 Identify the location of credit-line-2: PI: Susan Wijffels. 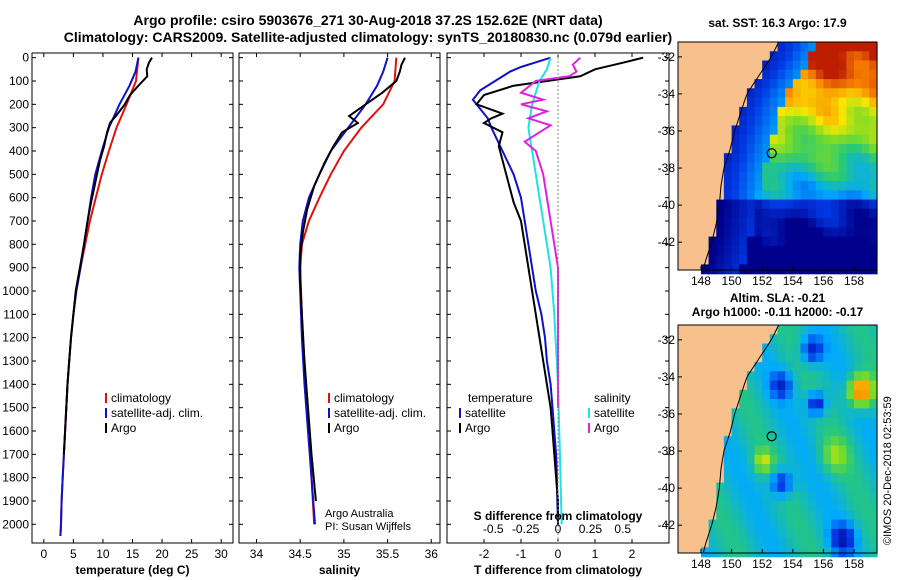
(368, 527).